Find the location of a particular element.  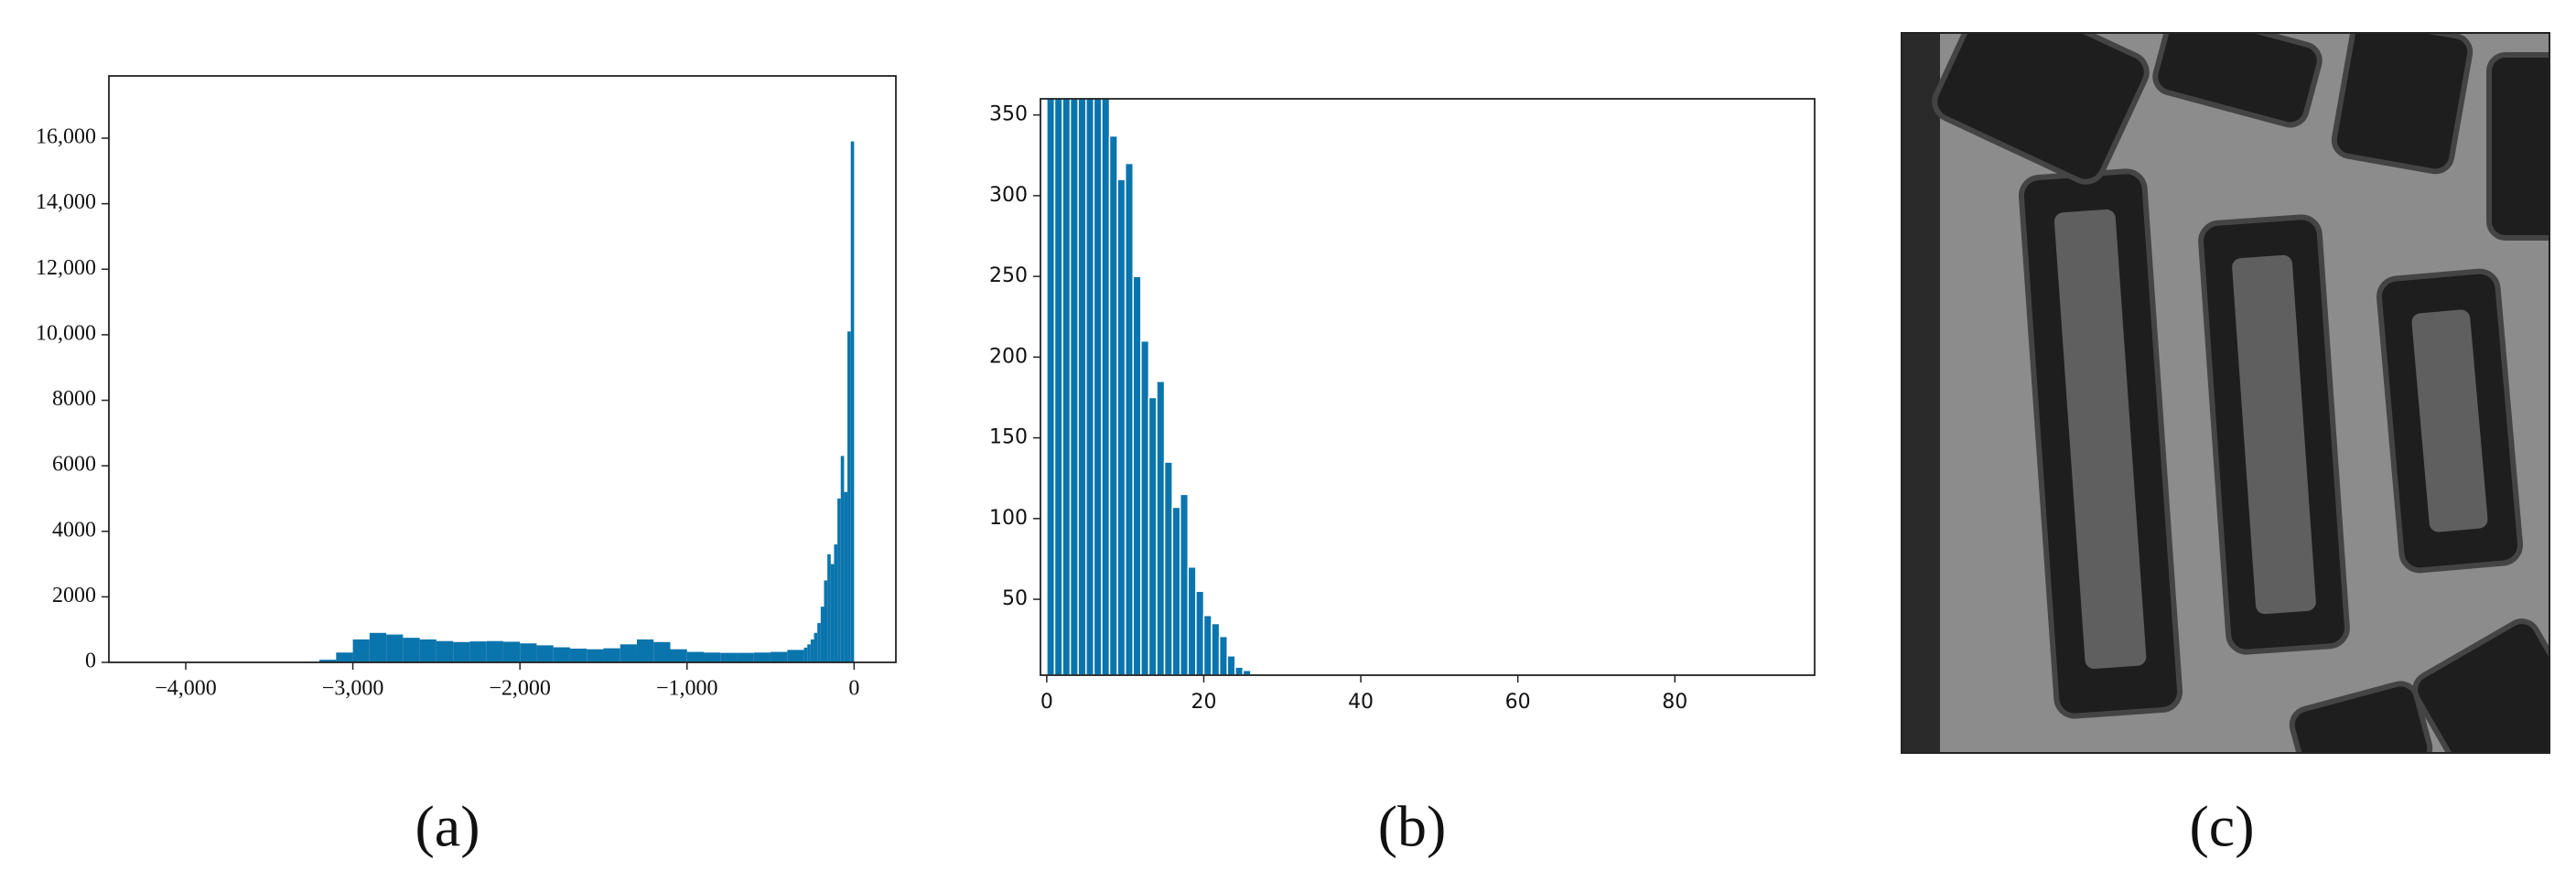

x-tick-label: −4,000 is located at coordinates (186, 689).